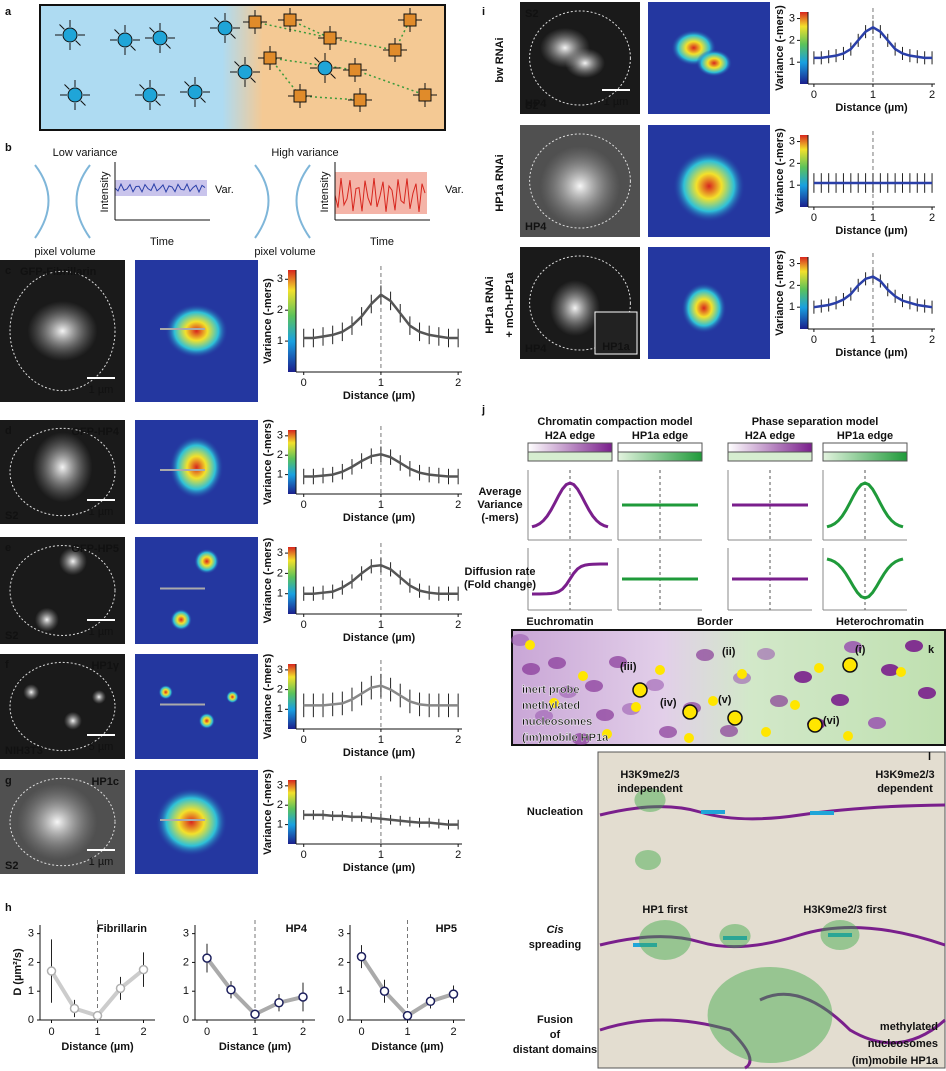 The image size is (946, 1071). I want to click on label: (im)mobile HP1a, so click(895, 1061).